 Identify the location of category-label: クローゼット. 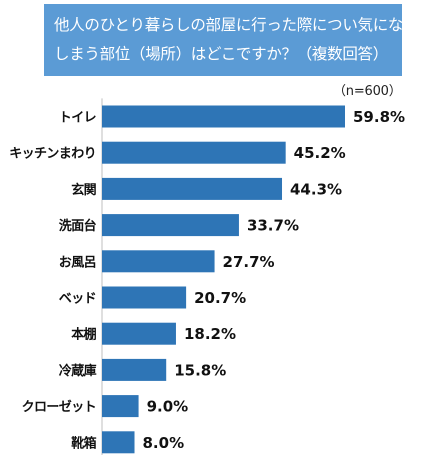
(59, 407).